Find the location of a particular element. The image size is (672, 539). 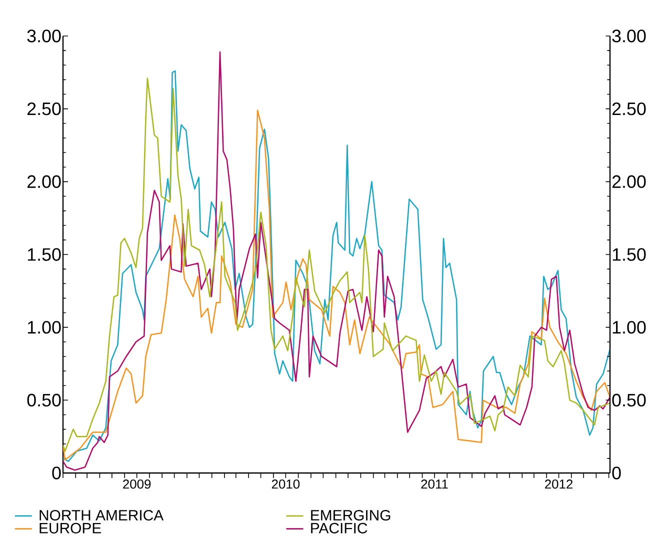

y-tick-label: 1.00 is located at coordinates (629, 327).